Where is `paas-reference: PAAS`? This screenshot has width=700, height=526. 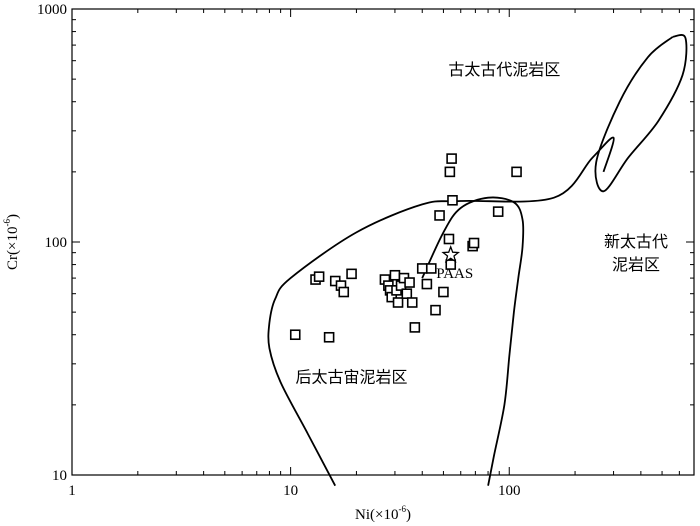 paas-reference: PAAS is located at coordinates (454, 263).